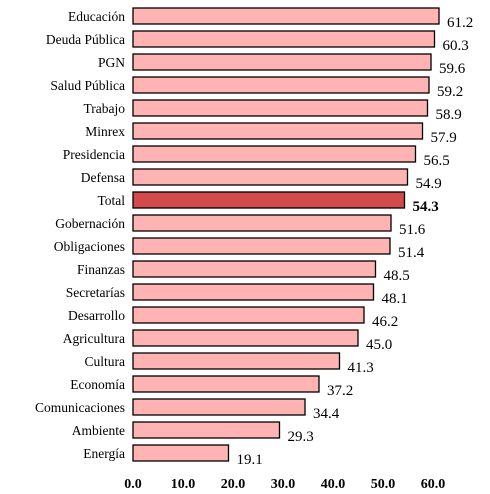  What do you see at coordinates (284, 39) in the screenshot?
I see `bar-deuda-publica` at bounding box center [284, 39].